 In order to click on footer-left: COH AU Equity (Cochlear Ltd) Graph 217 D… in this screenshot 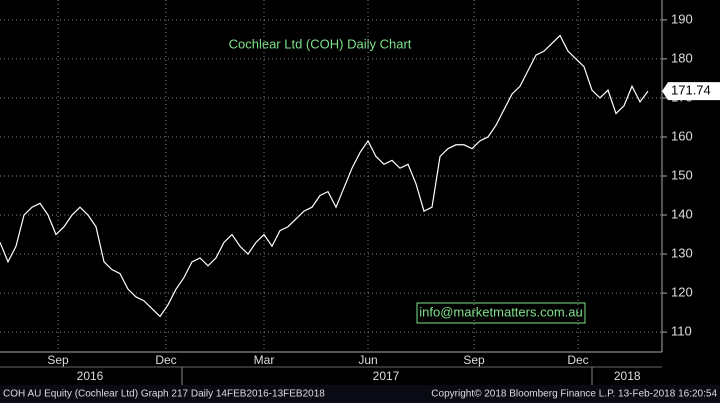, I will do `click(164, 394)`.